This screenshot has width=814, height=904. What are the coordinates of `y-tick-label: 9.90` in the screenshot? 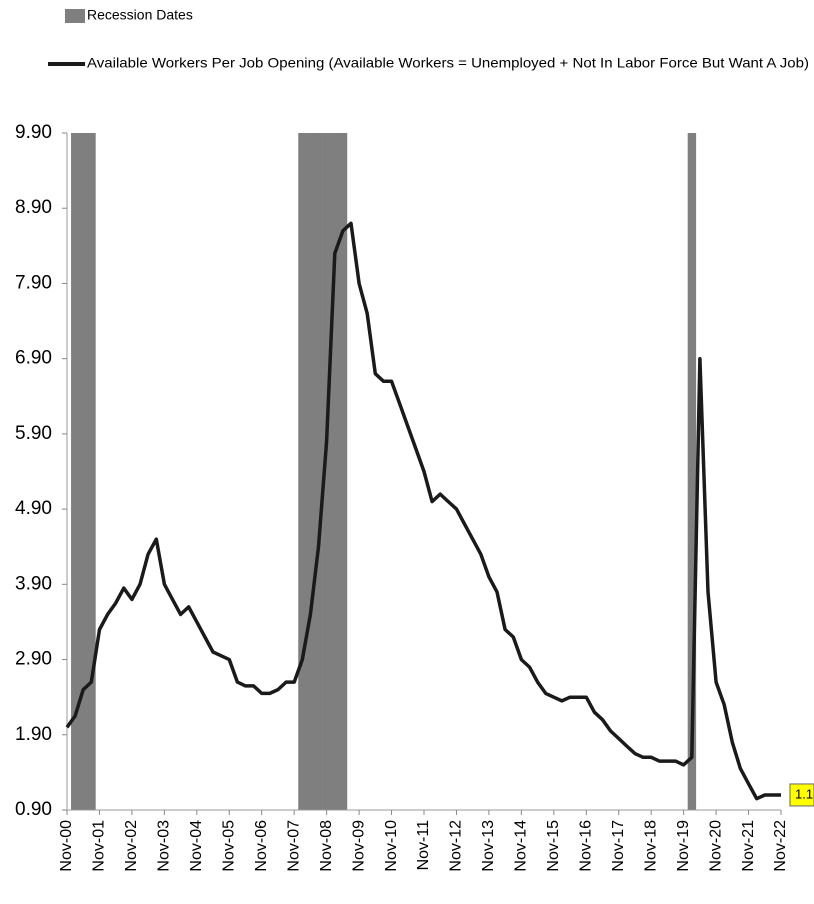 It's located at (33, 132).